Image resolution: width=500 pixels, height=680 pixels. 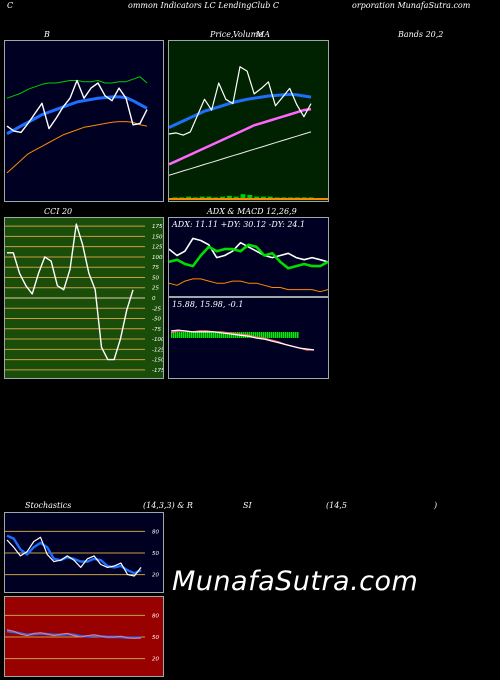 I want to click on cci-tick-label-4: 75, so click(x=155, y=268).